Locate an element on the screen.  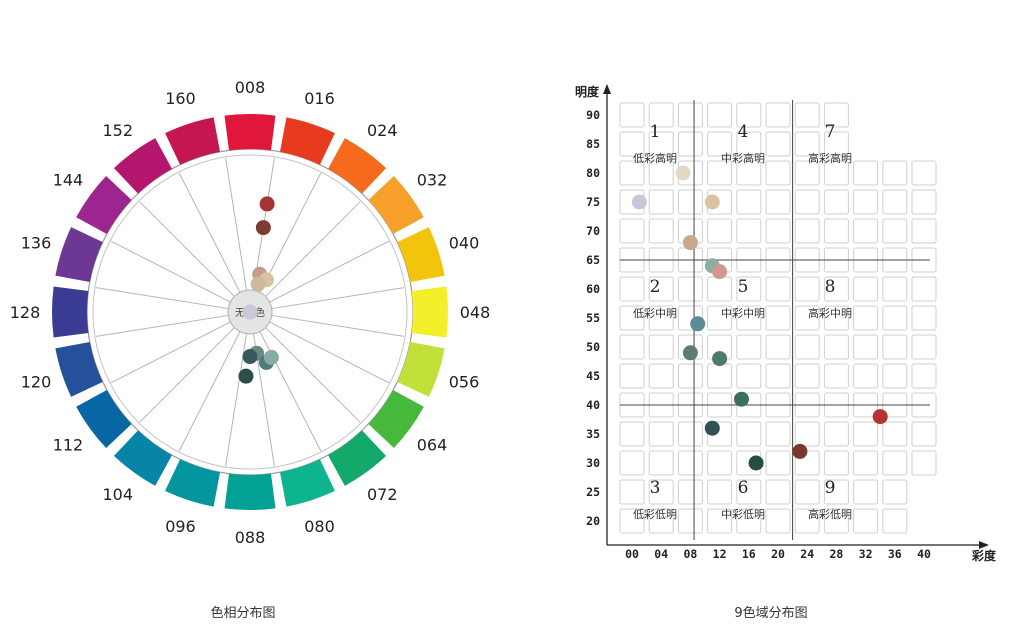
y-tick-80: 80 is located at coordinates (593, 173).